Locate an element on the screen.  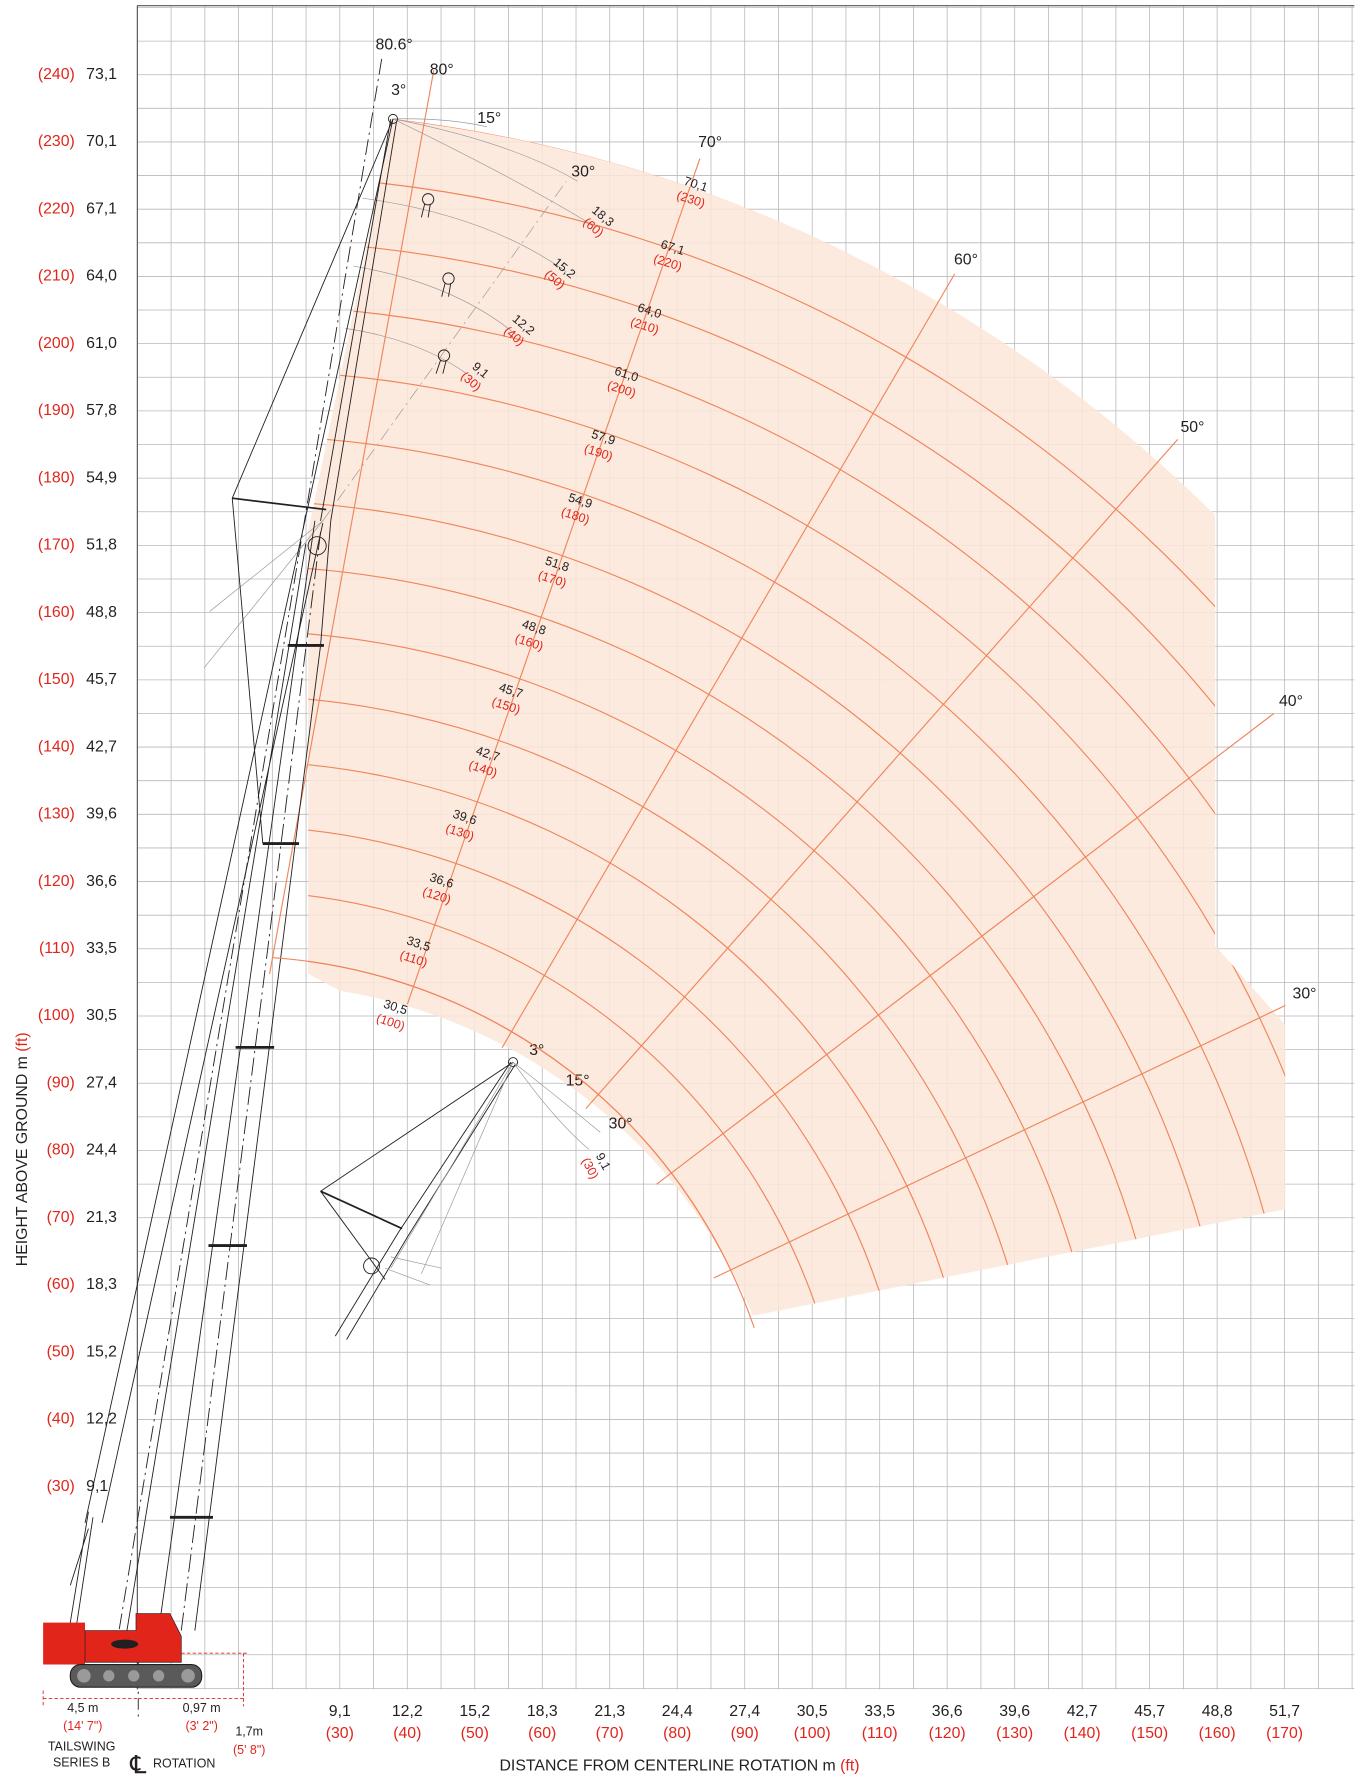
x-tick-label: 42,7 is located at coordinates (1082, 1711).